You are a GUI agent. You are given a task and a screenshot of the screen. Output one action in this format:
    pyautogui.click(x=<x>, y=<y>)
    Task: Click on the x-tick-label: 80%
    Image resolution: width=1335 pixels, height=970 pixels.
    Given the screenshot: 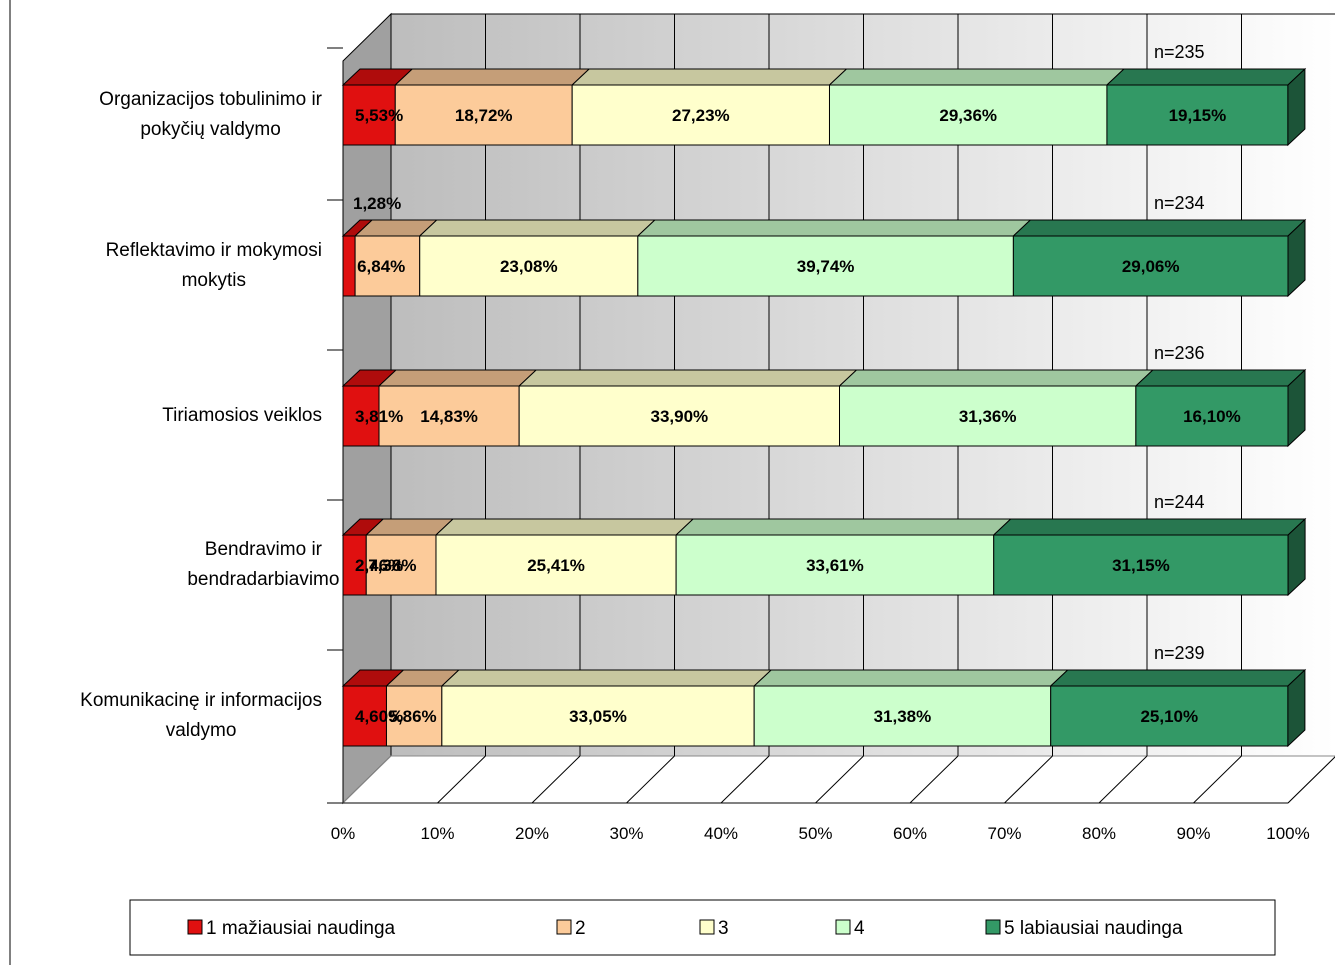 What is the action you would take?
    pyautogui.click(x=1099, y=833)
    